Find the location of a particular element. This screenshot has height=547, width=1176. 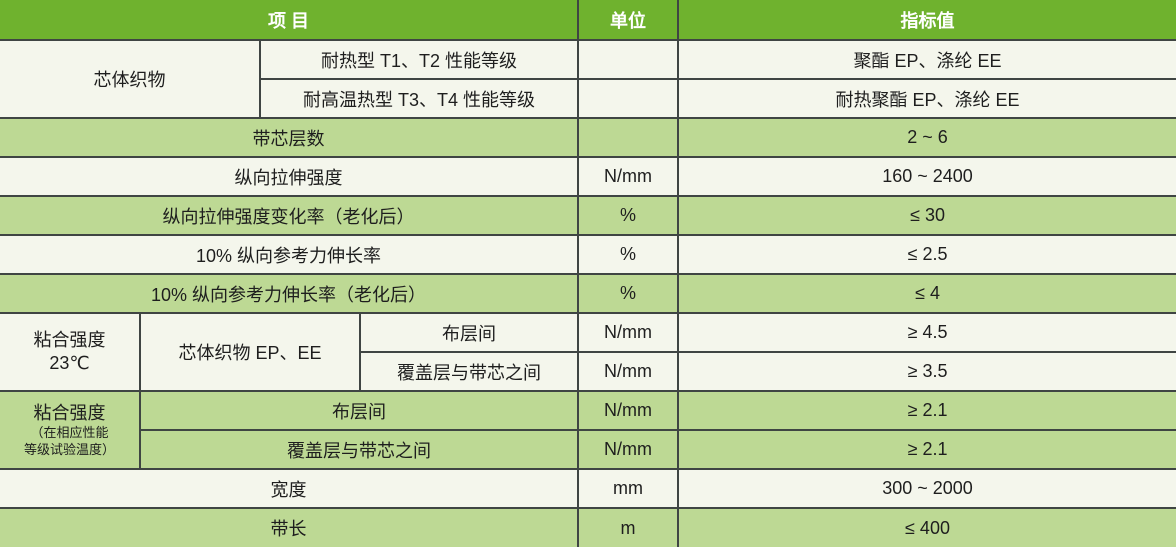

row-elongation: 10% 纵向参考力伸长率 % ≤ 2.5 is located at coordinates (588, 254).